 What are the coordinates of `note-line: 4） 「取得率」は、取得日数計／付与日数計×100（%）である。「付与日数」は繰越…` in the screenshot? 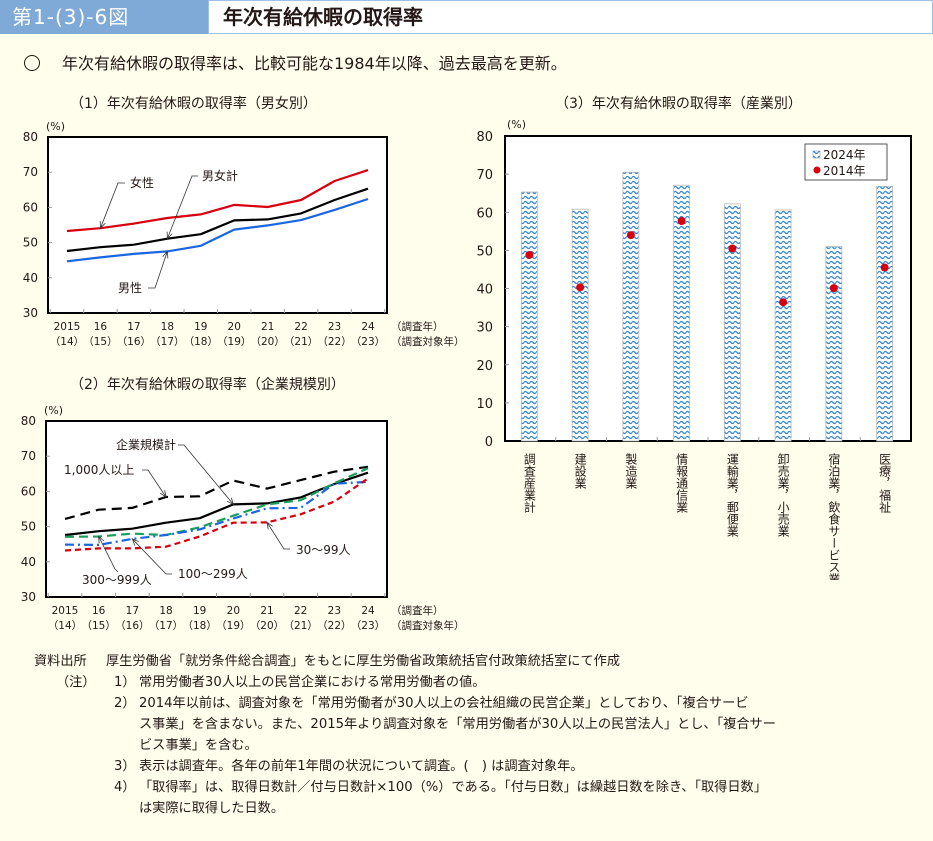 It's located at (479, 787).